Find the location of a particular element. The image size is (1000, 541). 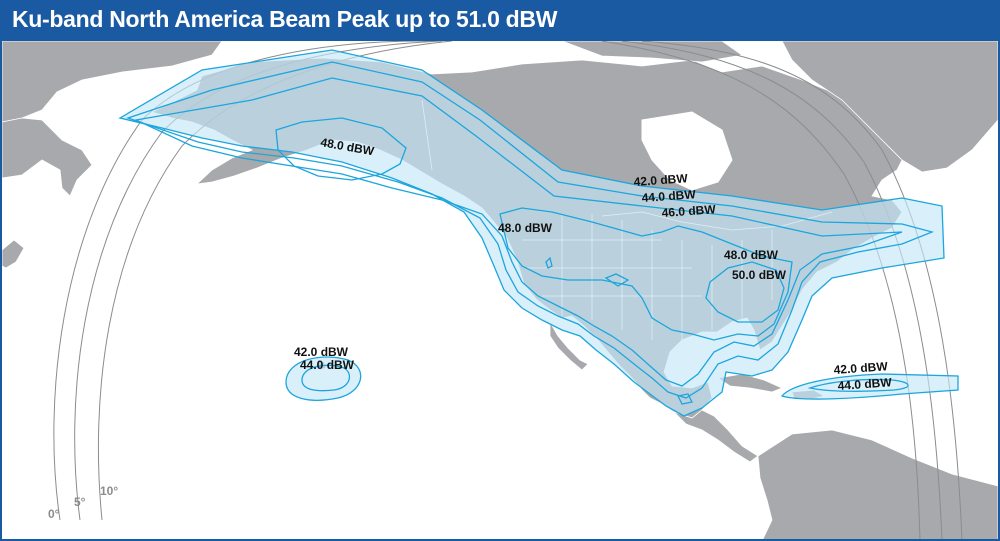

label-elev-5: 5° is located at coordinates (80, 502).